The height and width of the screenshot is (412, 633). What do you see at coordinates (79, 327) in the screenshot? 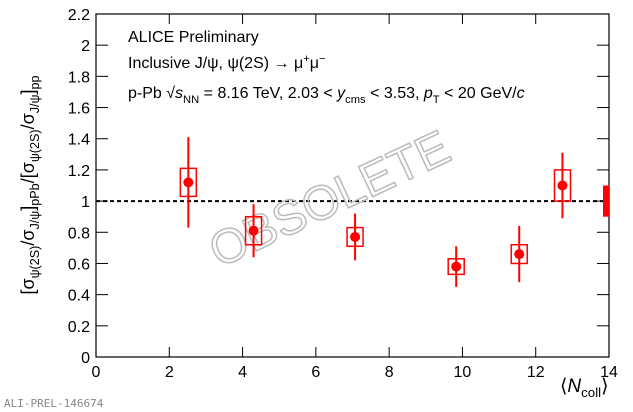
I see `y-tick-label: 0.2` at bounding box center [79, 327].